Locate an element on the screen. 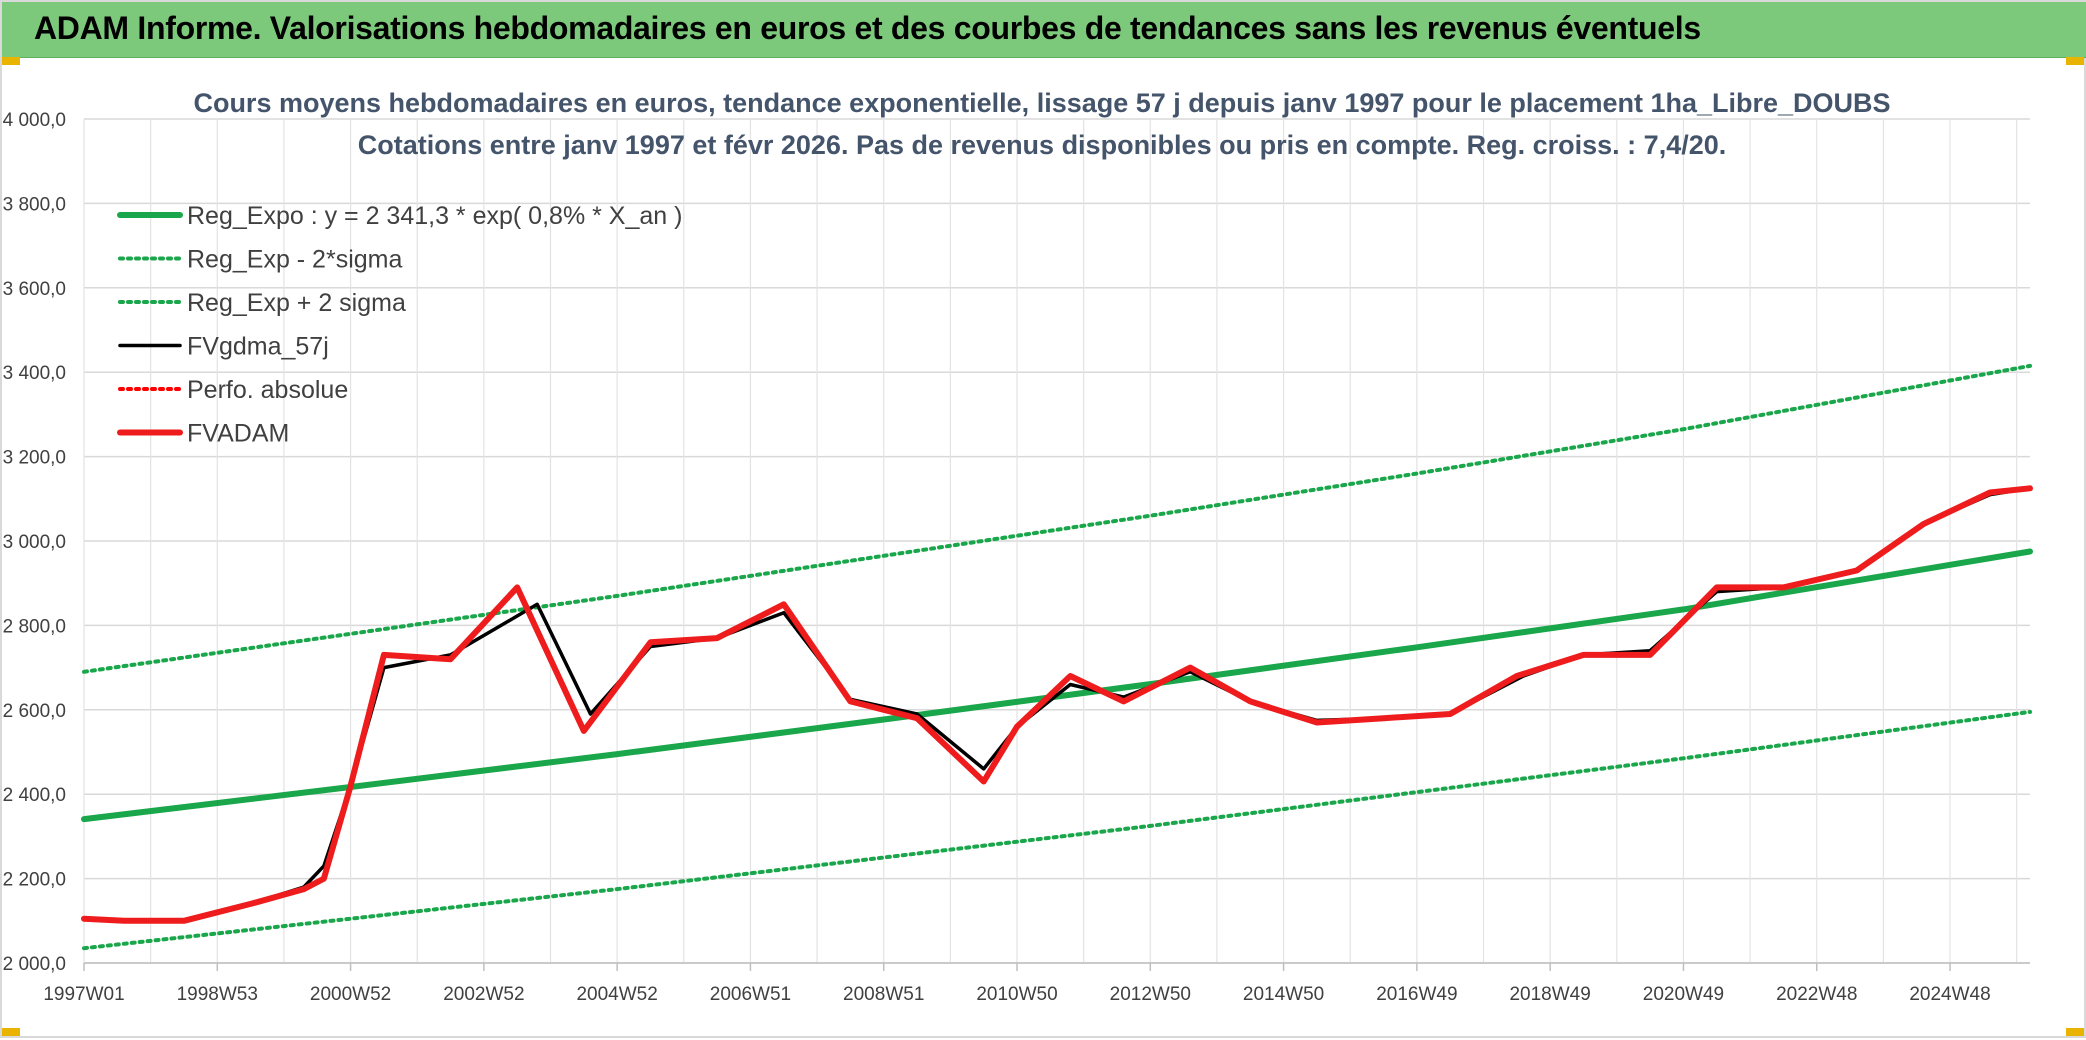  y-tick-label: 3 800,0 is located at coordinates (34, 204).